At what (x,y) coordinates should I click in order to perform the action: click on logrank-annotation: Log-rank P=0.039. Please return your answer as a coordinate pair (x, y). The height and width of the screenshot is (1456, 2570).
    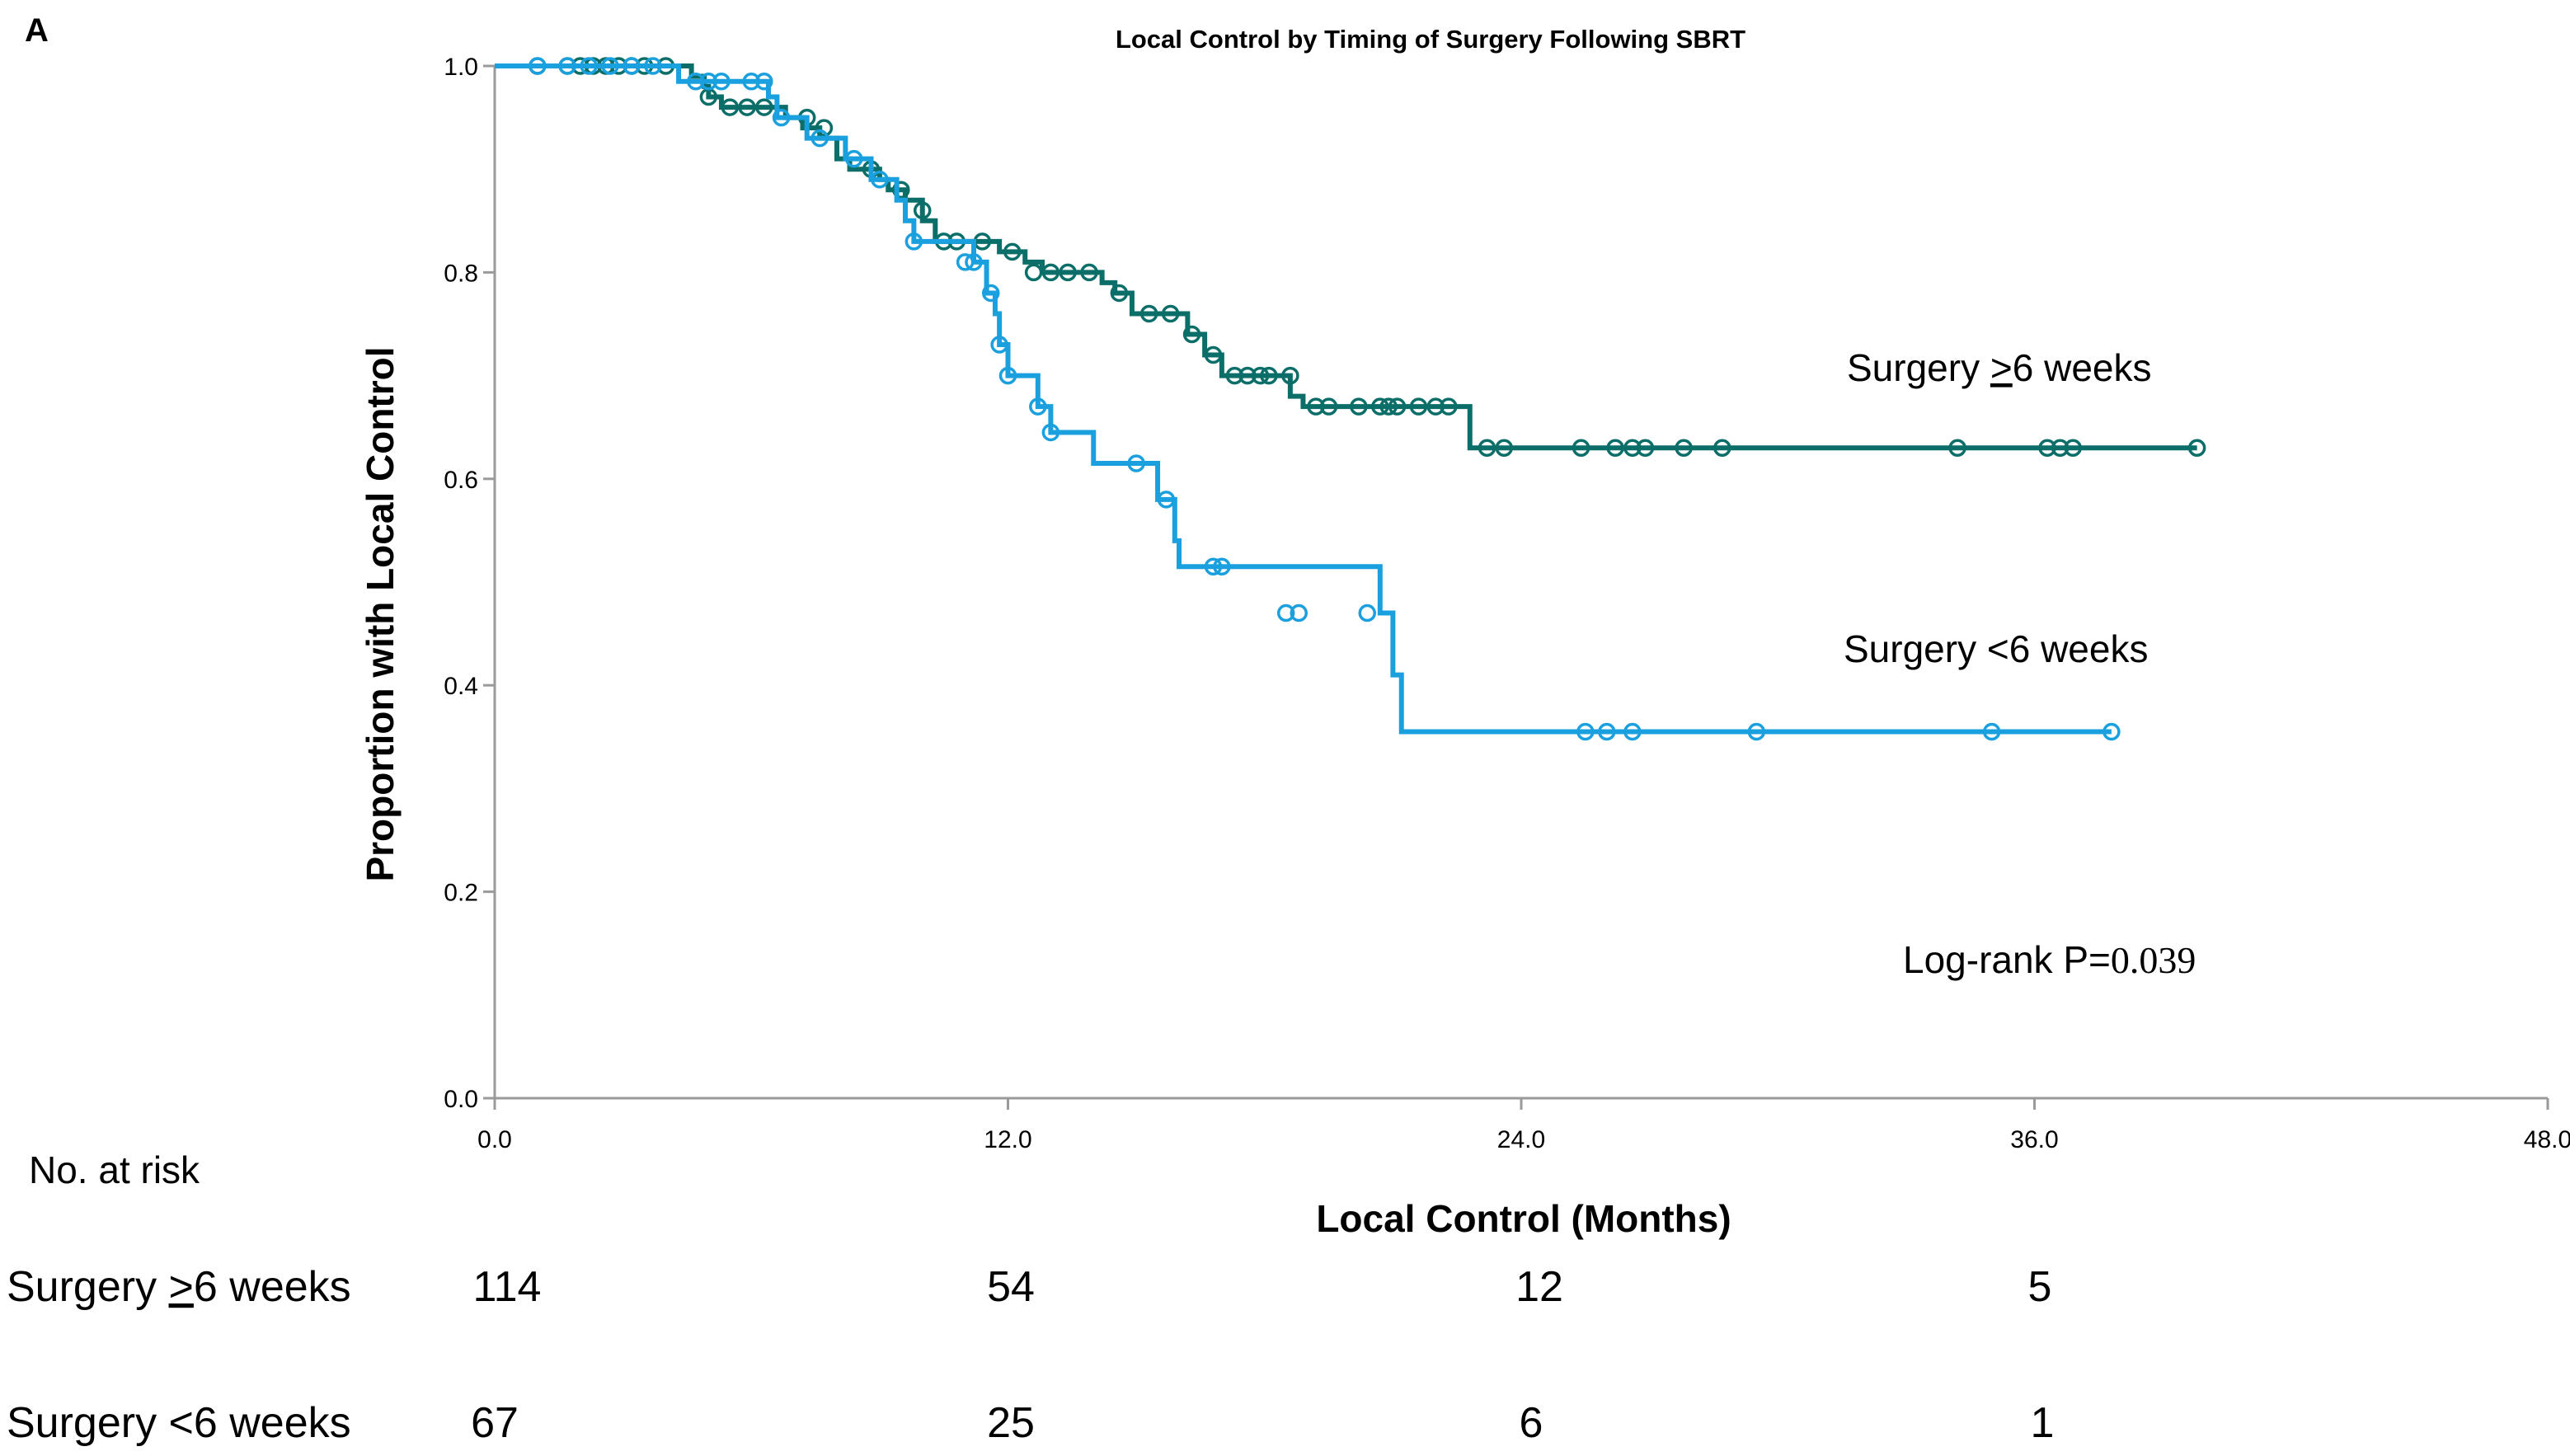
    Looking at the image, I should click on (2049, 959).